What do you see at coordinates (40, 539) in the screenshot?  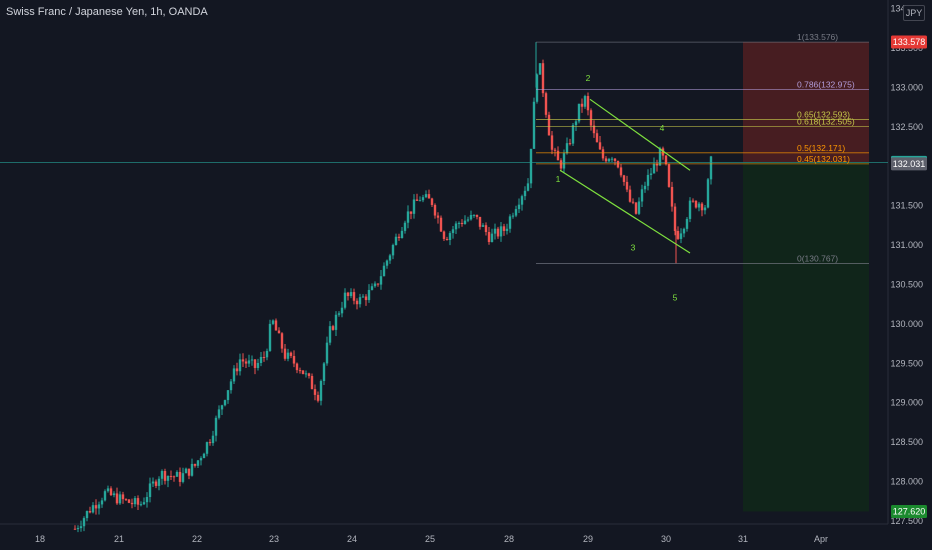 I see `time-tick-label: 18` at bounding box center [40, 539].